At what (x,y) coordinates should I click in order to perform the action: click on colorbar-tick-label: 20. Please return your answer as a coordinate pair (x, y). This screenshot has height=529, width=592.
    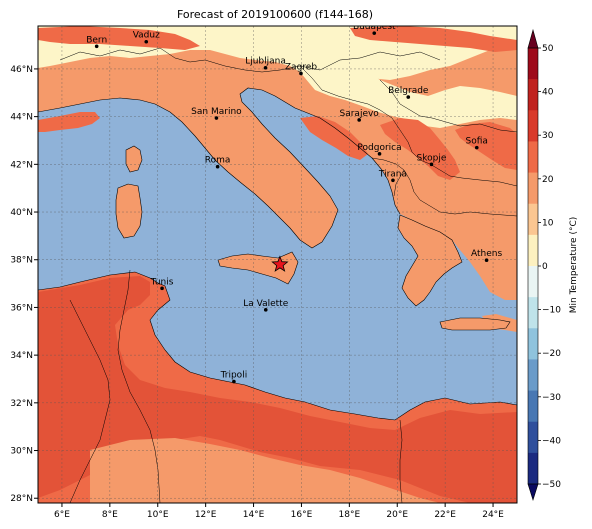
    Looking at the image, I should click on (548, 180).